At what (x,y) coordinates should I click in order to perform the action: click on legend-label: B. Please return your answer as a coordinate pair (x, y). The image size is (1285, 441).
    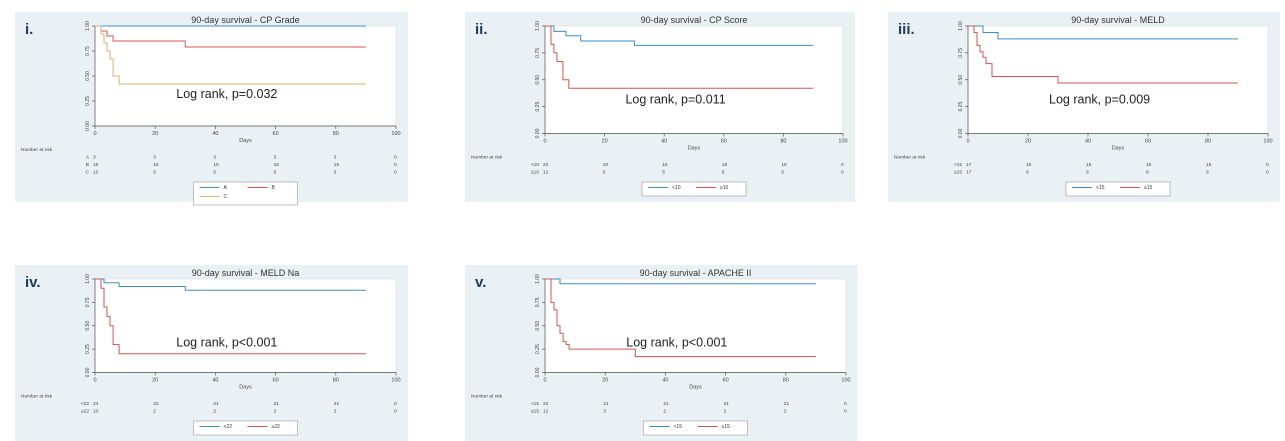
    Looking at the image, I should click on (274, 188).